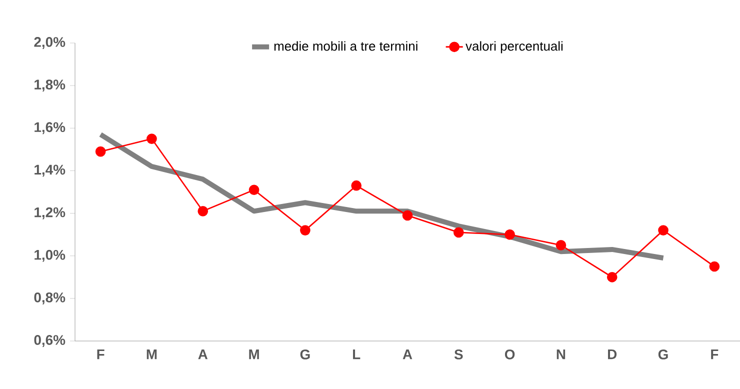 This screenshot has width=740, height=389. Describe the element at coordinates (50, 128) in the screenshot. I see `y-tick-label: 1,6%` at that location.